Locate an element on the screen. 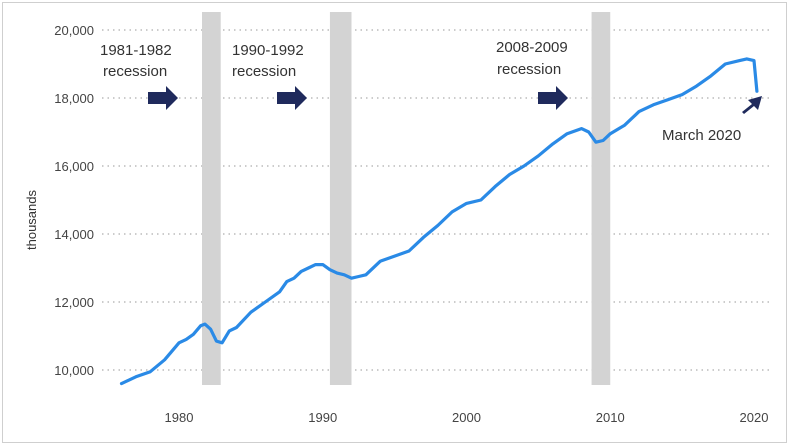 The width and height of the screenshot is (791, 447). arrow-up-right-icon-2020 is located at coordinates (752, 105).